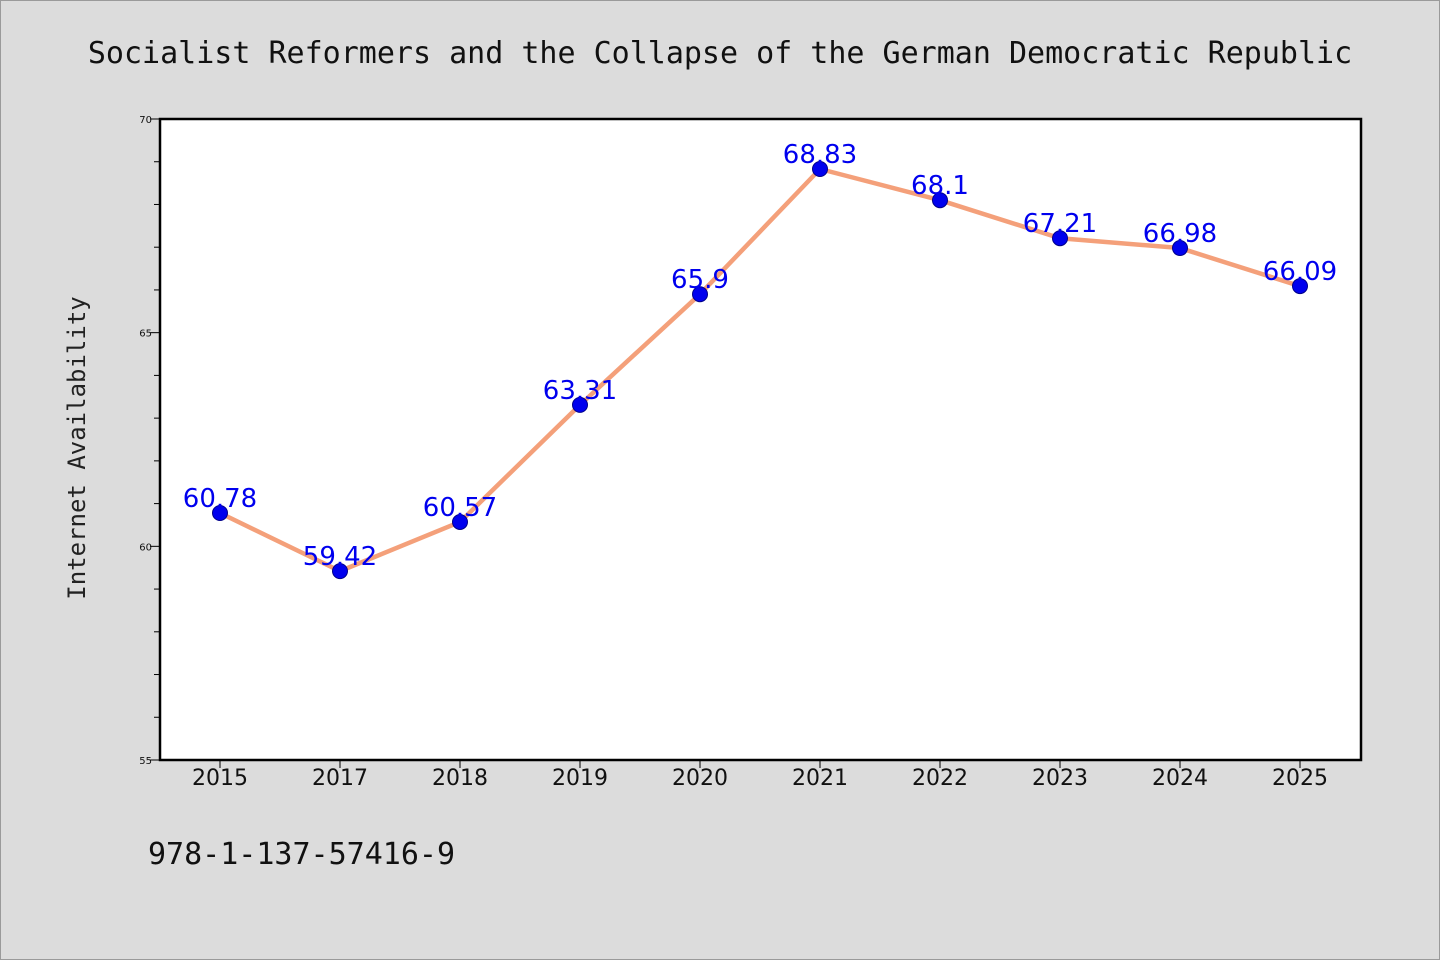 This screenshot has width=1440, height=960. I want to click on y-tick-label: 60, so click(145, 547).